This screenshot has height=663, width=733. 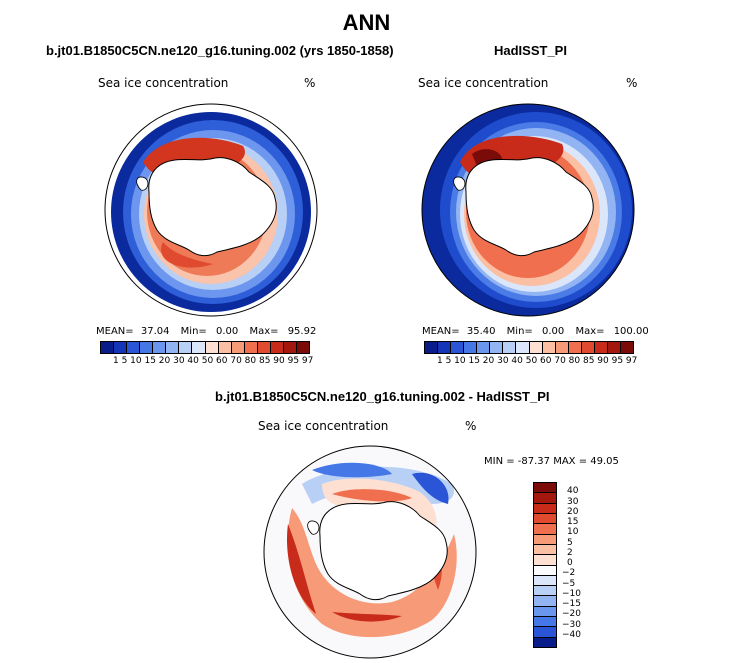 I want to click on left-antarctica, so click(x=212, y=207).